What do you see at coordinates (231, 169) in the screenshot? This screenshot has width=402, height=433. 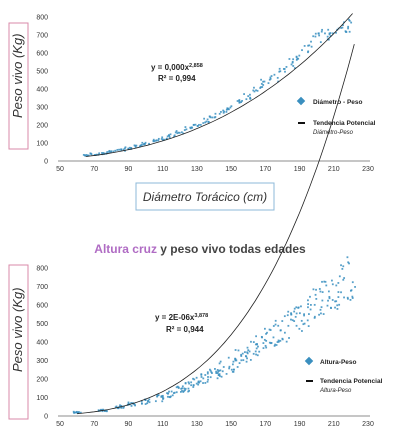 I see `x-tick-label: 150` at bounding box center [231, 169].